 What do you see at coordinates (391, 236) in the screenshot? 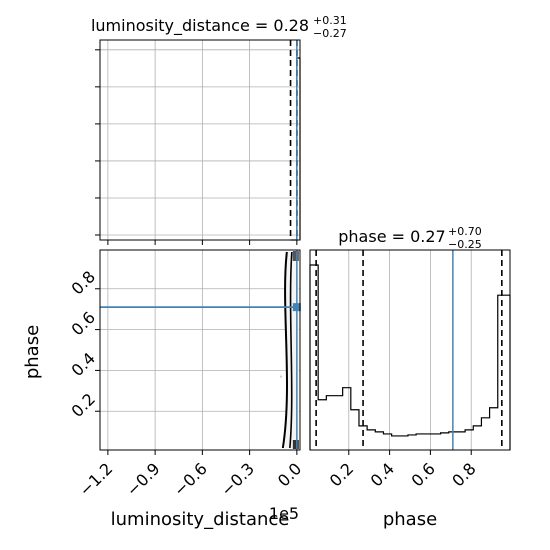
I see `title-phase: phase = 0.27` at bounding box center [391, 236].